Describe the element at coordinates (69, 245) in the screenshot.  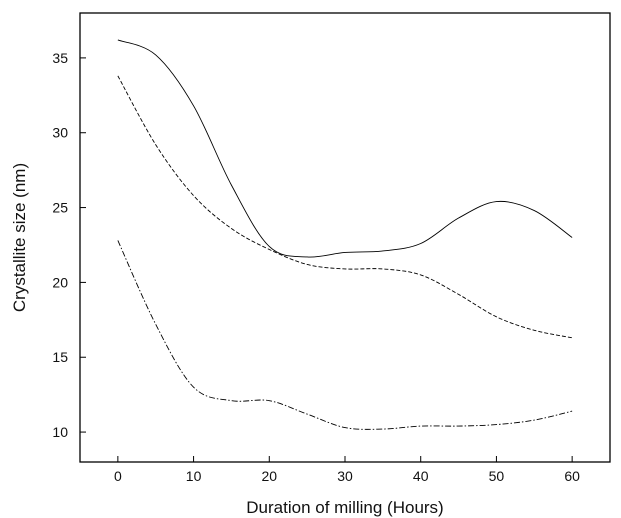
I see `y-axis-ticks: 10 15 20 25 30 35` at that location.